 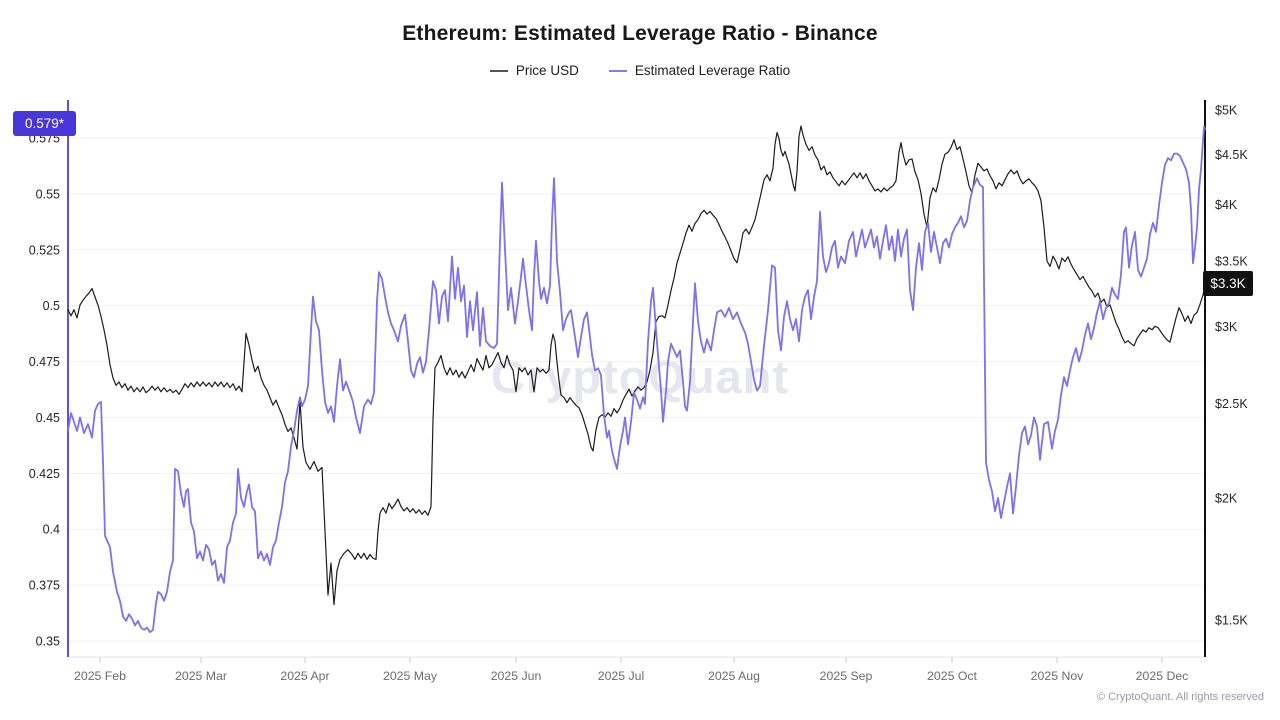 I want to click on cryptoquant-watermark: CryptoQuant, so click(x=640, y=376).